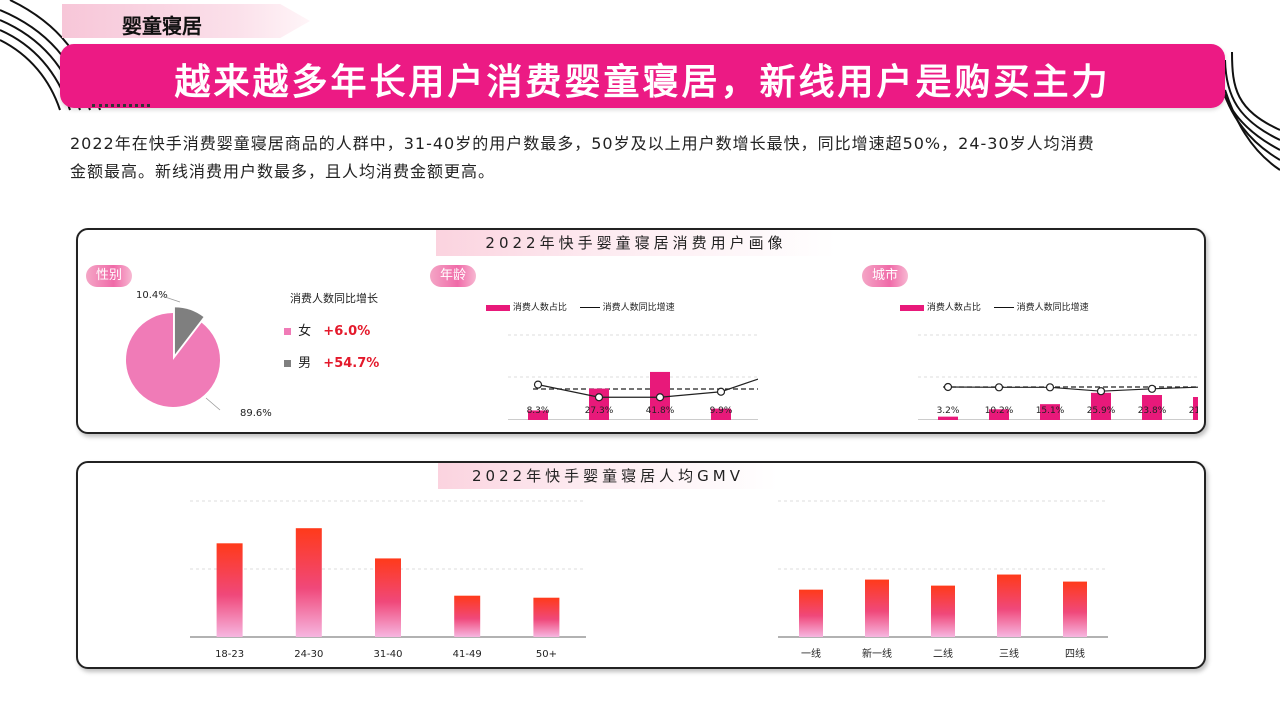 The height and width of the screenshot is (720, 1280). I want to click on panel-title-gmv: 2022年快手婴童寝居人均GMV, so click(608, 476).